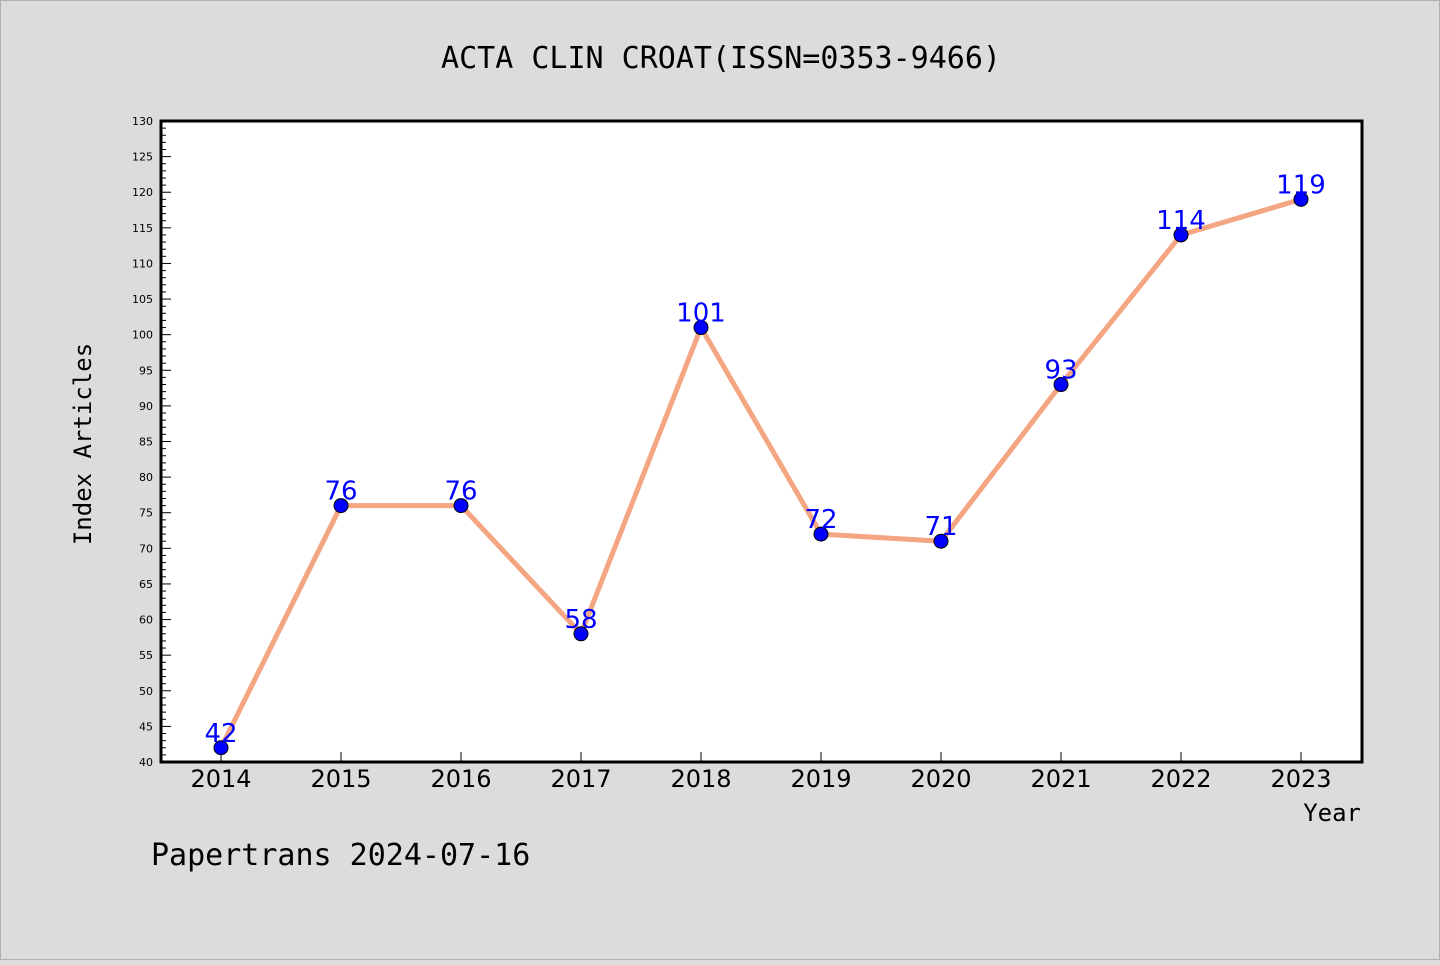 The width and height of the screenshot is (1440, 965). Describe the element at coordinates (700, 779) in the screenshot. I see `x-tick-label: 2018` at that location.